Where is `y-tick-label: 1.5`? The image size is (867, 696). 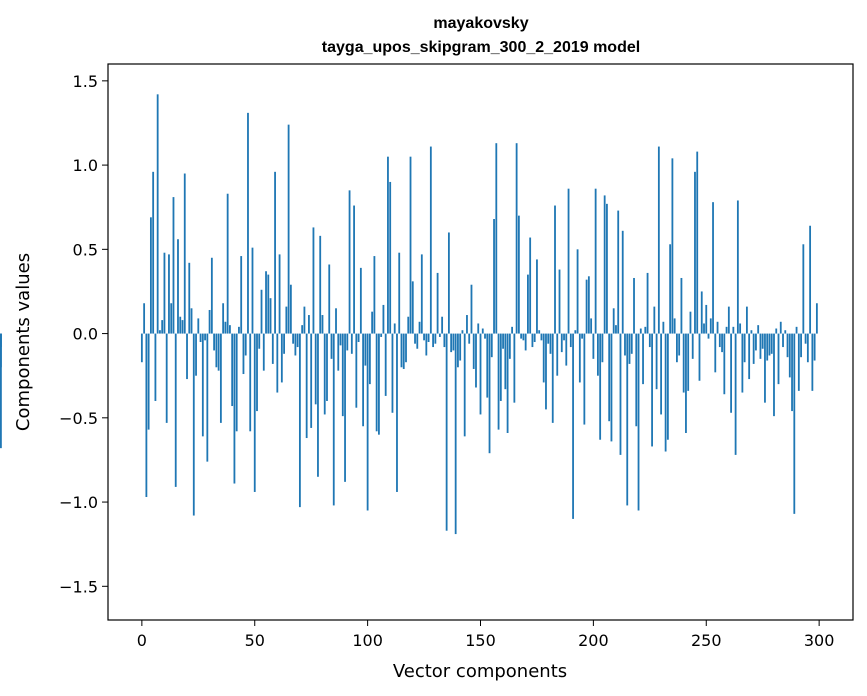 y-tick-label: 1.5 is located at coordinates (85, 81).